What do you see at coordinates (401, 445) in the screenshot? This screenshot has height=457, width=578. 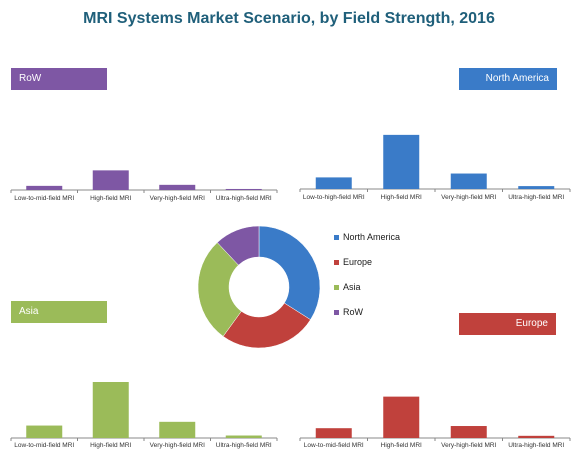 I see `tick-label-europe-1: High-field MRI` at bounding box center [401, 445].